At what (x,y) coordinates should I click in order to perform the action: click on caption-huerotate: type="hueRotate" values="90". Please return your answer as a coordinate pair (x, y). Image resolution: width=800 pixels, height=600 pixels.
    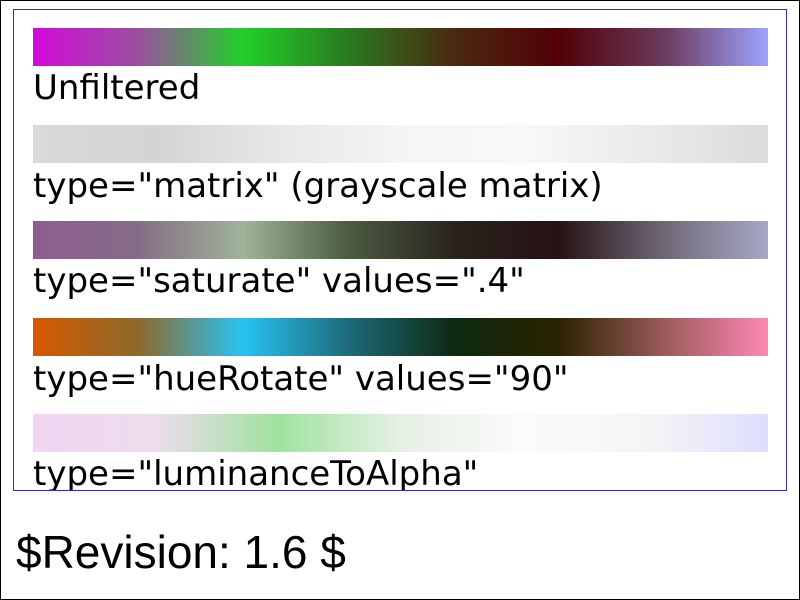
    Looking at the image, I should click on (301, 379).